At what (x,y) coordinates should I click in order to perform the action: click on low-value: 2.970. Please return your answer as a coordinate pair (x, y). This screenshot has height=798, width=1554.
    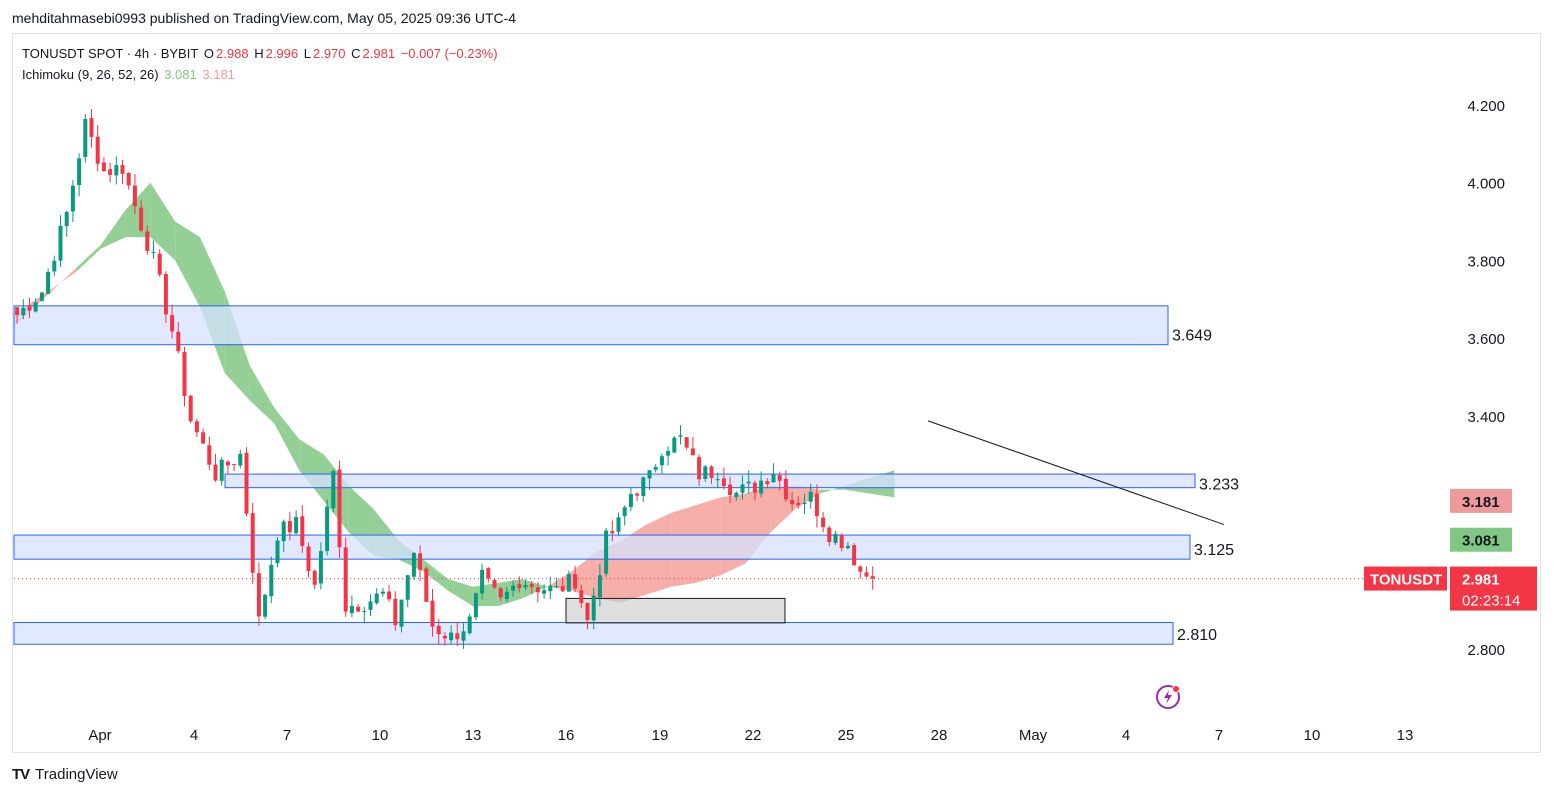
    Looking at the image, I should click on (329, 53).